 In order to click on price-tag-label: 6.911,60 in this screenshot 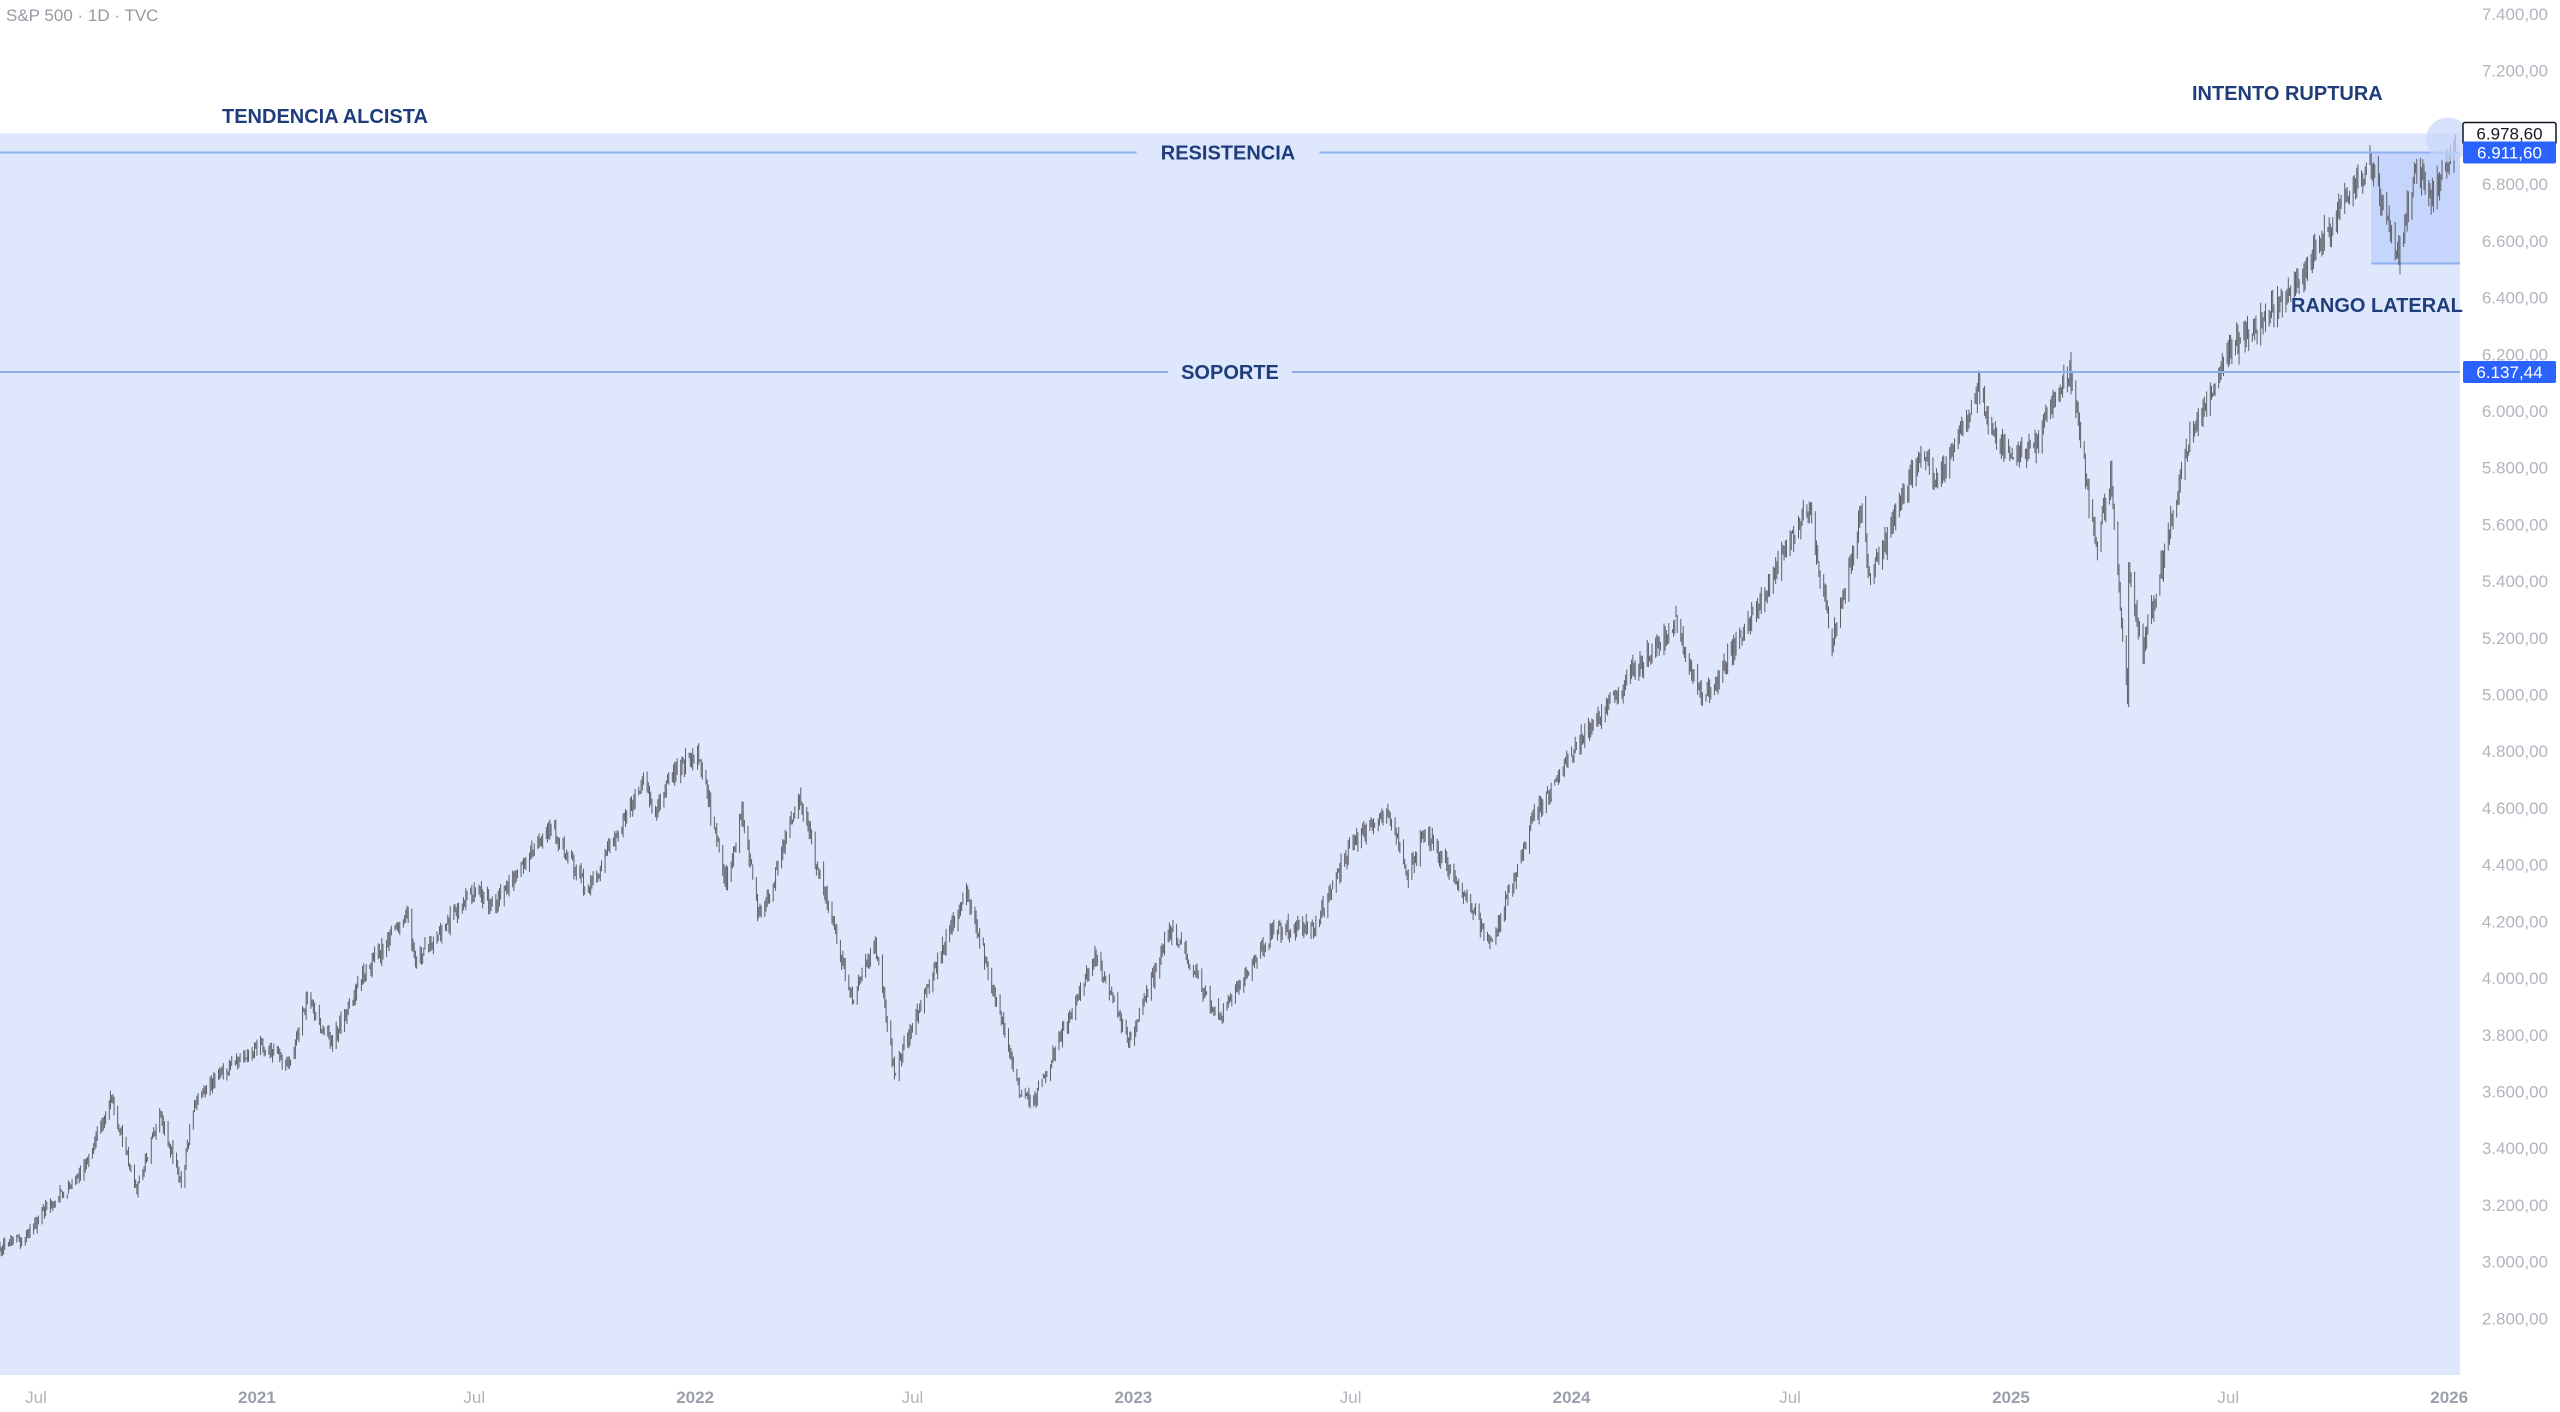, I will do `click(2509, 152)`.